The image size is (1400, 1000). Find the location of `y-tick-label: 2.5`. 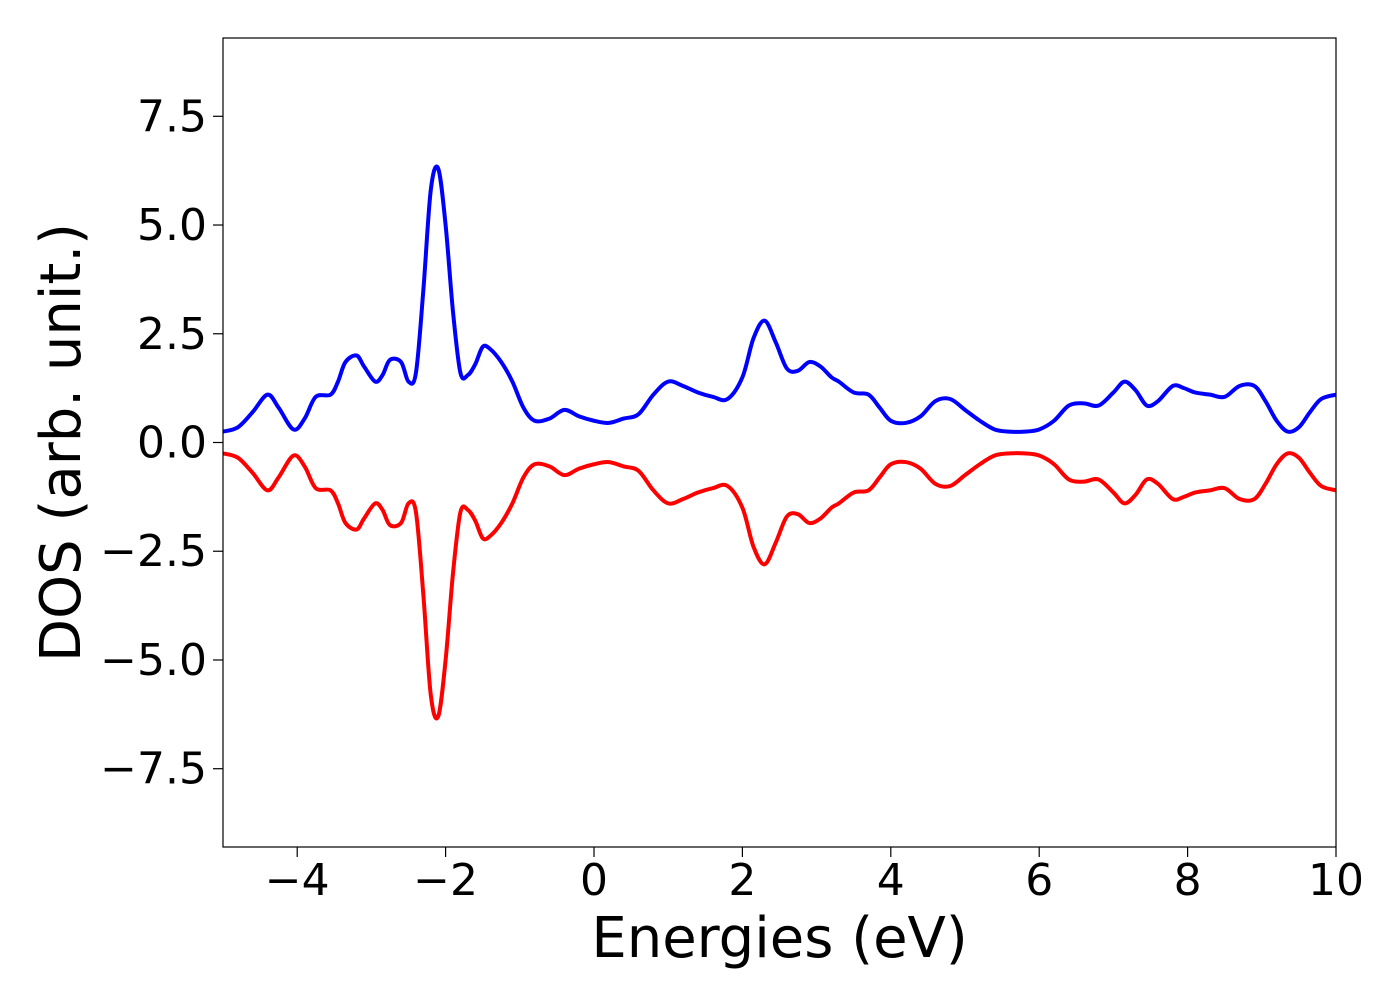

y-tick-label: 2.5 is located at coordinates (172, 334).